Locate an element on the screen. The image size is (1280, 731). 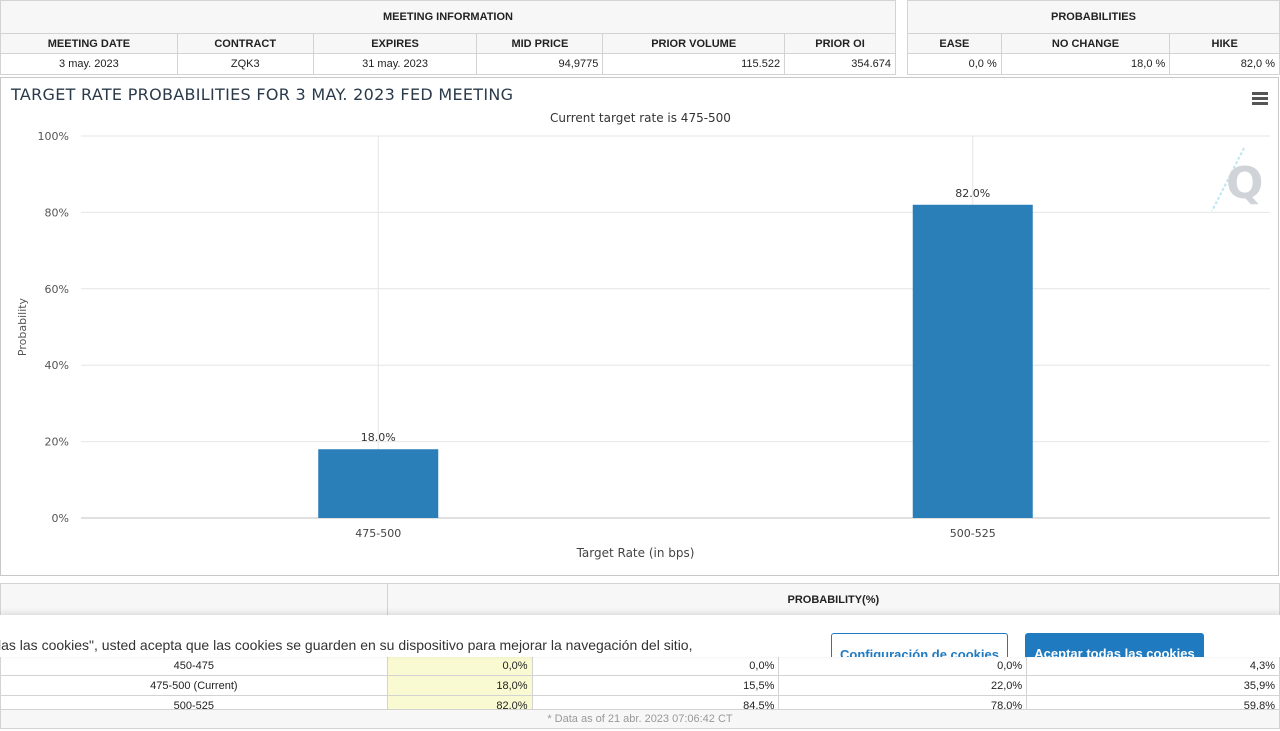
x-axis-title: Target Rate (in bps) is located at coordinates (635, 553).